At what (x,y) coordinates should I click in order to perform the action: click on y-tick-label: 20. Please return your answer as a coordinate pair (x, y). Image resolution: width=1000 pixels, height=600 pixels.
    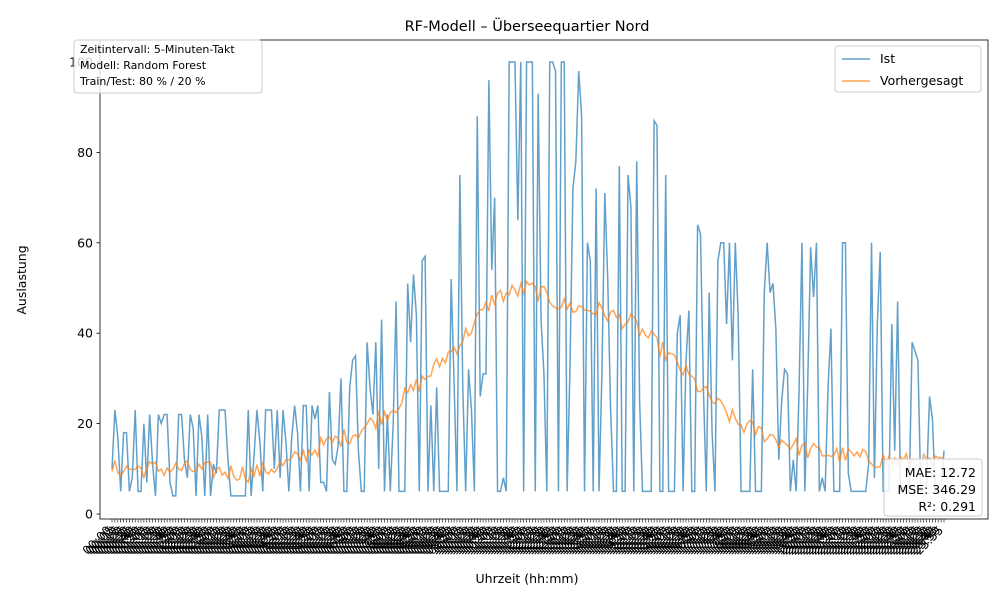
    Looking at the image, I should click on (85, 423).